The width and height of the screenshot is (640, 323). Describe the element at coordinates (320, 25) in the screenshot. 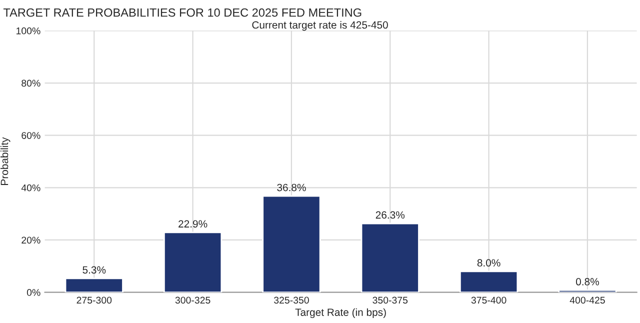

I see `chart-subtitle: Current target rate is 425-450` at that location.